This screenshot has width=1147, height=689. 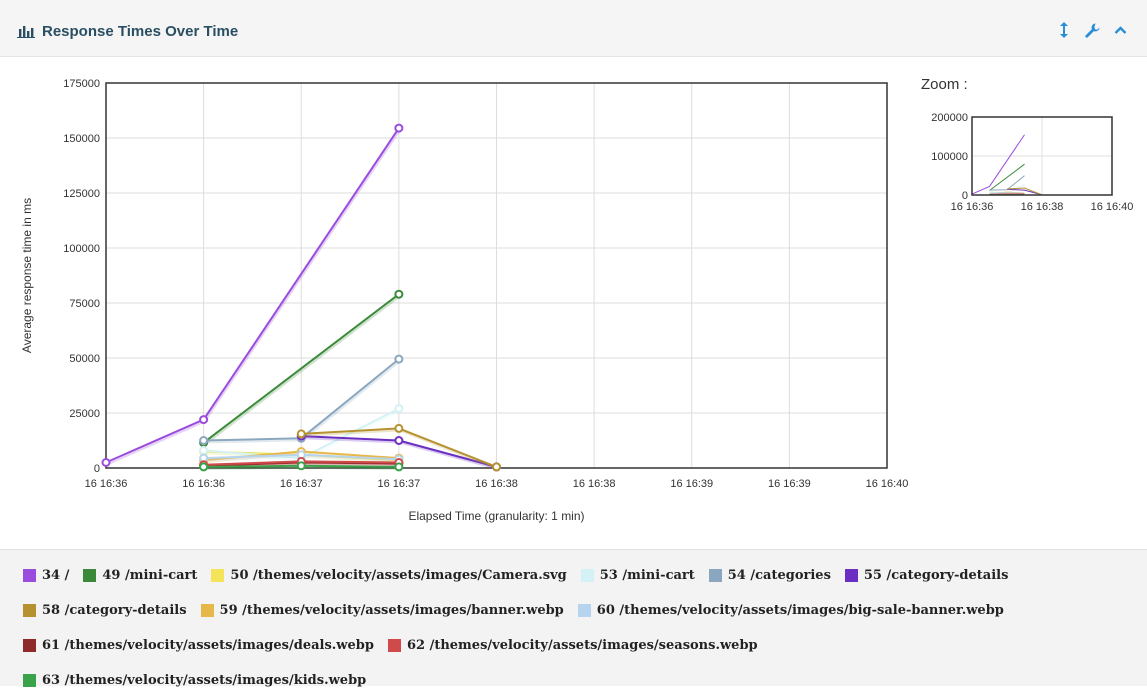 What do you see at coordinates (944, 84) in the screenshot?
I see `zoom-label: Zoom :` at bounding box center [944, 84].